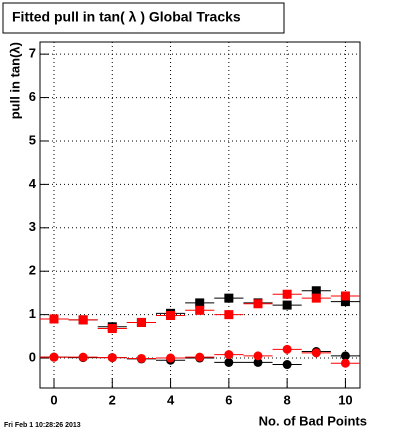  Describe the element at coordinates (32, 356) in the screenshot. I see `y-tick-label: 0` at that location.